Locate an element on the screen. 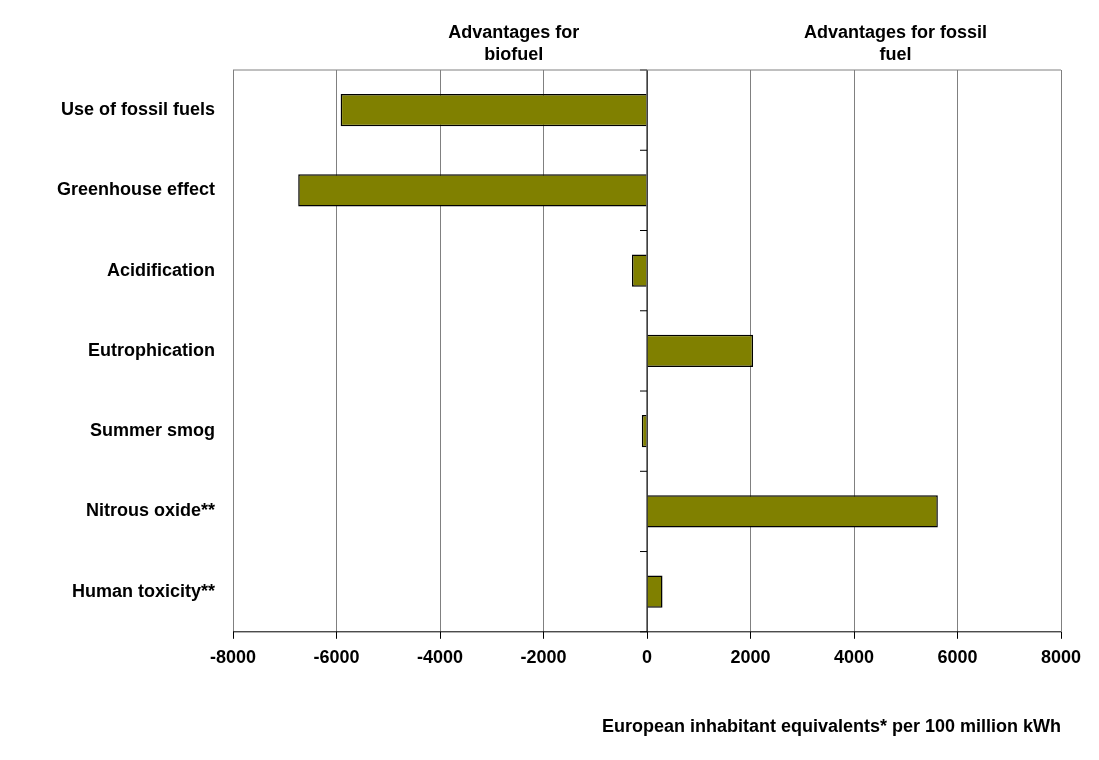 The width and height of the screenshot is (1099, 760). x-tick-label: -6000 is located at coordinates (336, 656).